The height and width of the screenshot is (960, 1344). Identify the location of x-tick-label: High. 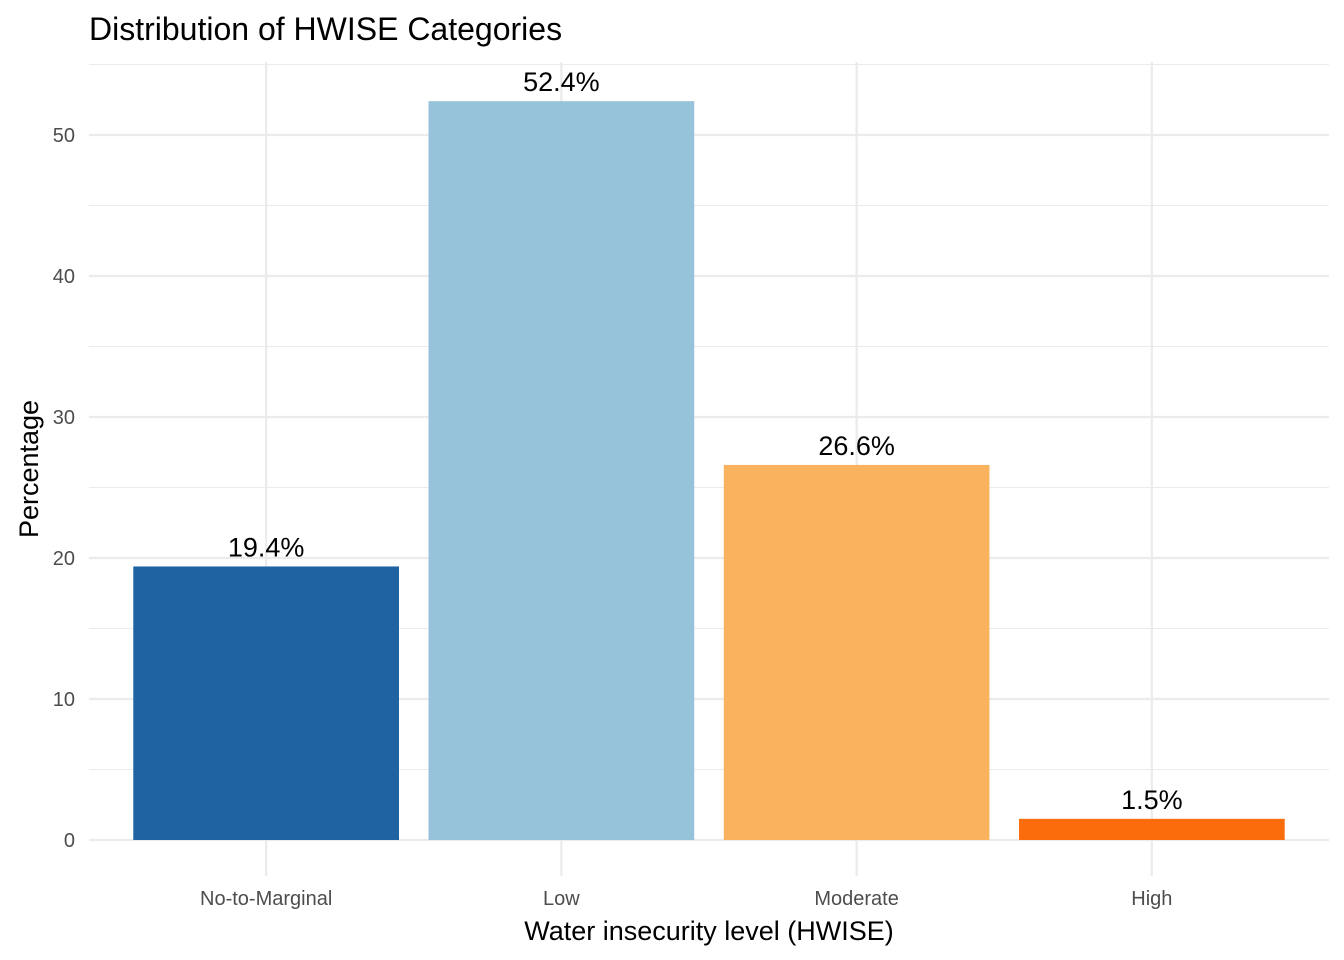
(1151, 899).